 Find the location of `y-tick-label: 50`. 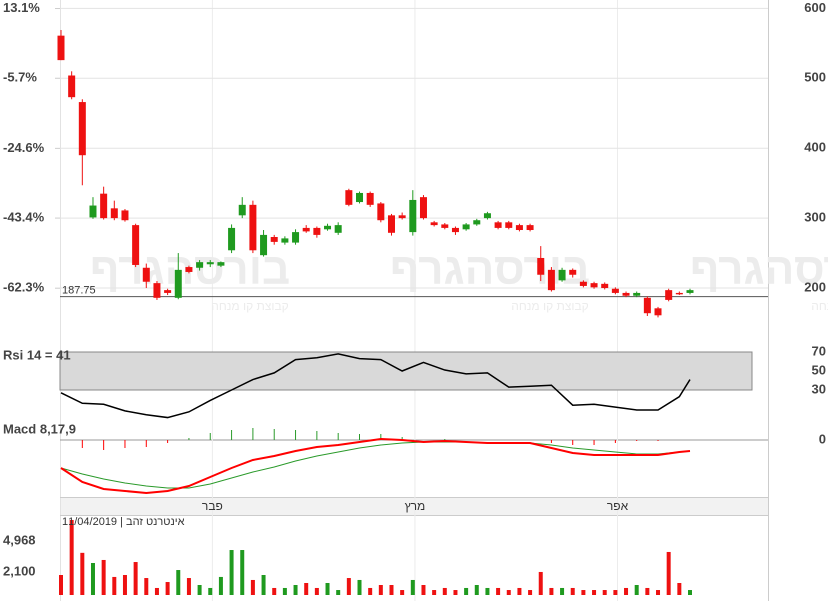

y-tick-label: 50 is located at coordinates (819, 369).